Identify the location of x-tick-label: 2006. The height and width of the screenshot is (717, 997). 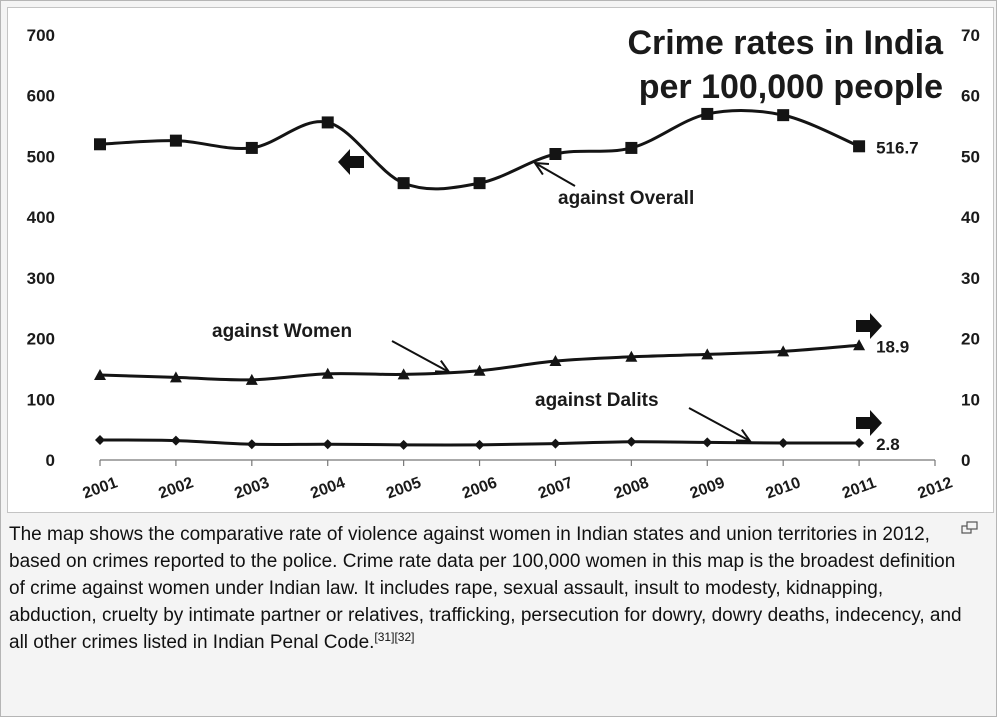
(479, 488).